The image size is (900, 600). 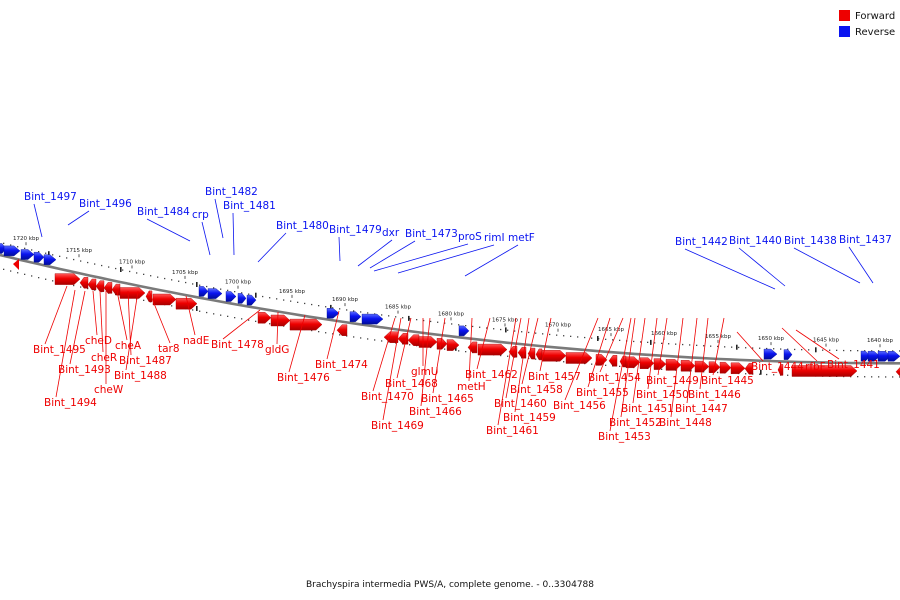 What do you see at coordinates (196, 341) in the screenshot?
I see `gene-label-nade: nadE` at bounding box center [196, 341].